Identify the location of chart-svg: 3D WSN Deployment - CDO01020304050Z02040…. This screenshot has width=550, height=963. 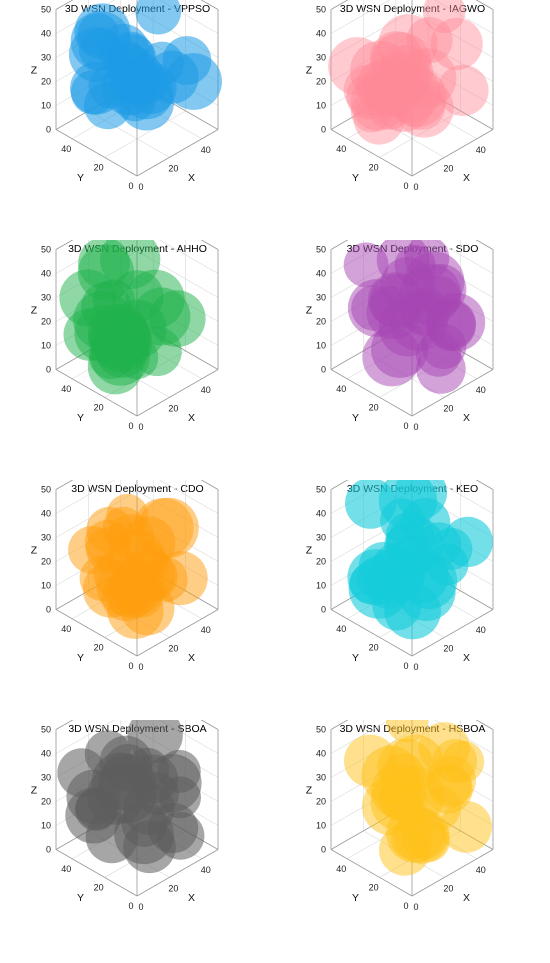
(125, 576).